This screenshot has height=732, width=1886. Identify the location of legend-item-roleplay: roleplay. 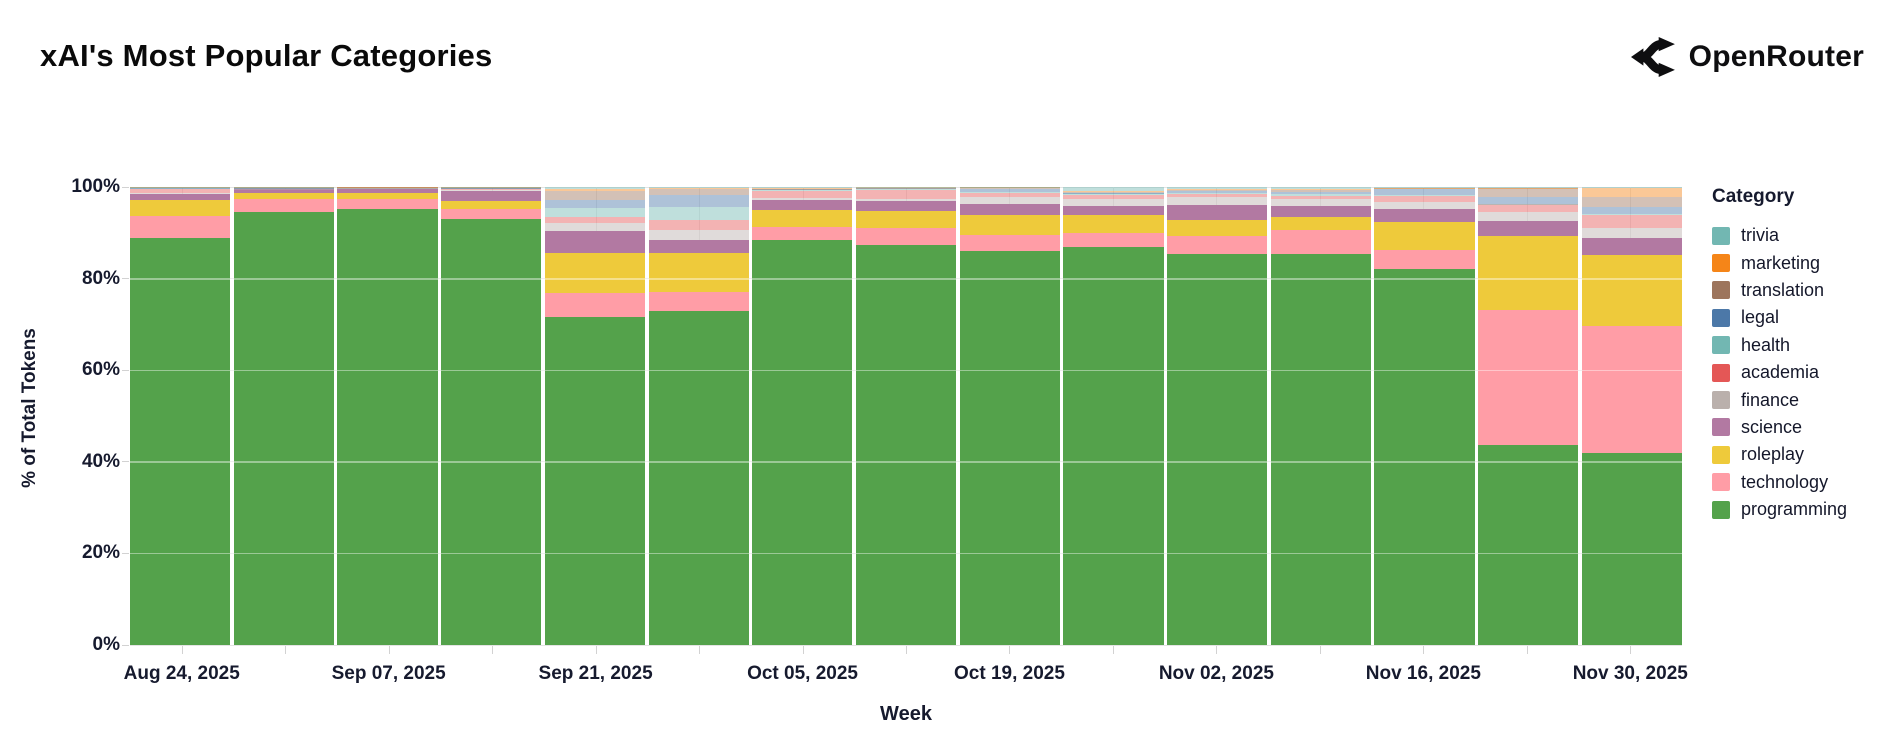
(1797, 454).